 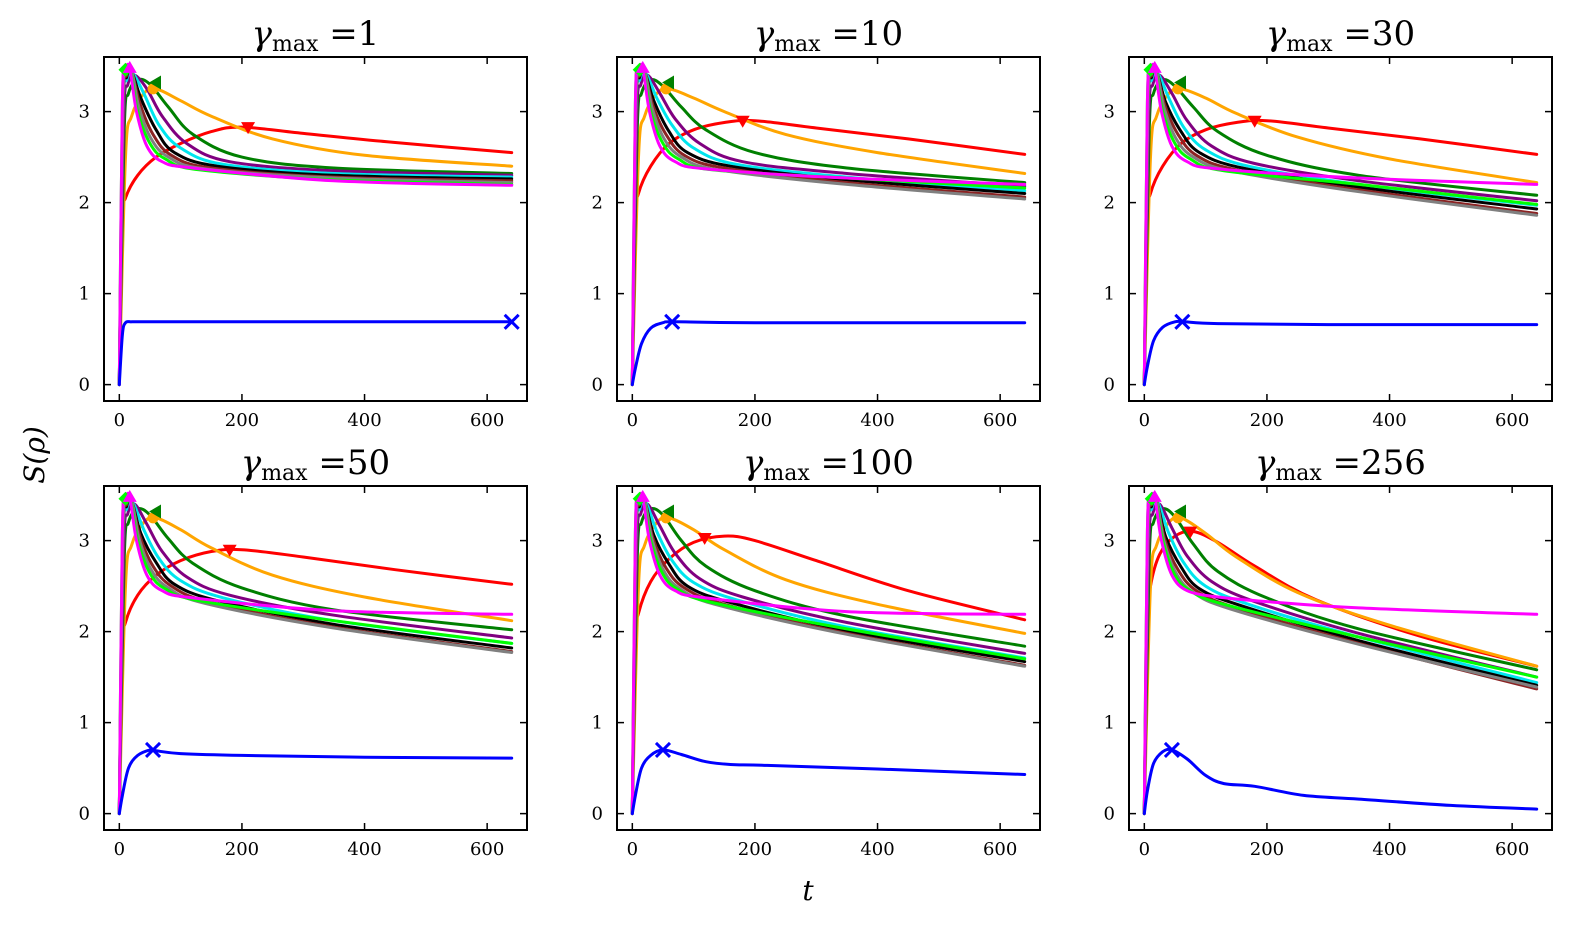 I want to click on panel-title-subscript: max, so click(x=1309, y=44).